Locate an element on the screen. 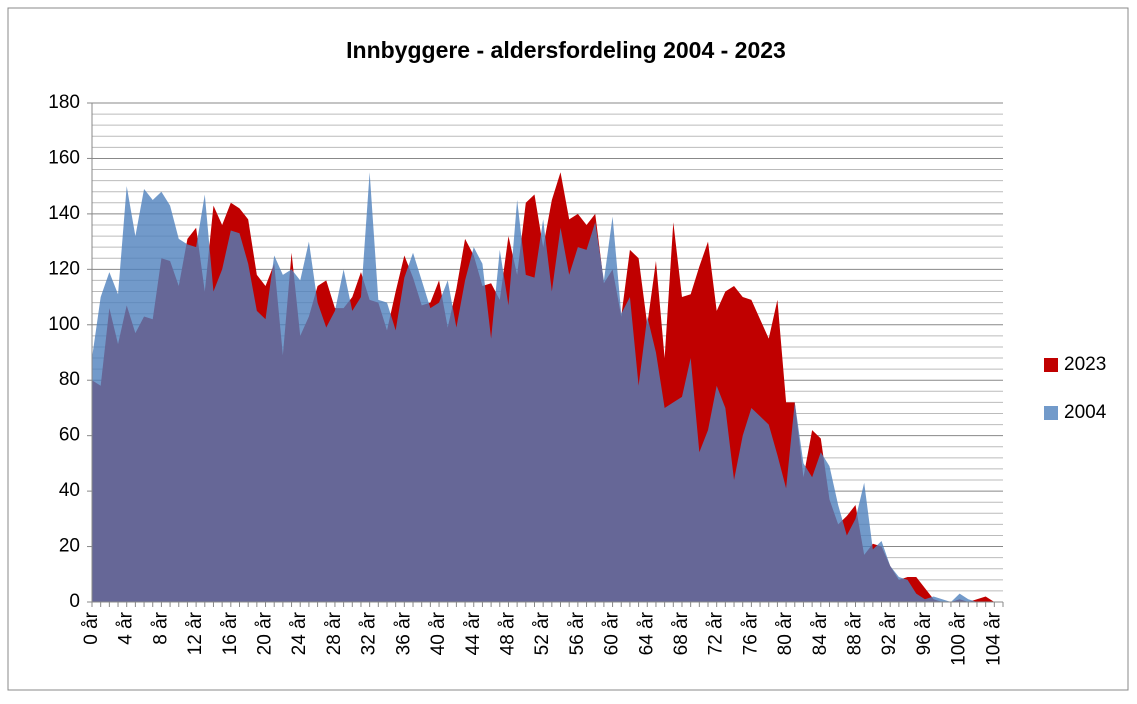  x-tick-label: 84 år is located at coordinates (820, 633).